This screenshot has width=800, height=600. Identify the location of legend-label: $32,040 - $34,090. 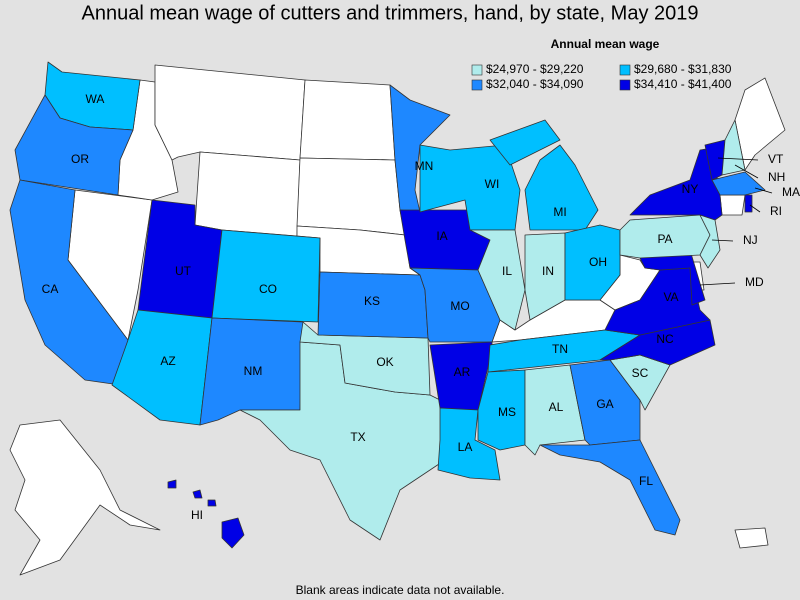
(535, 84).